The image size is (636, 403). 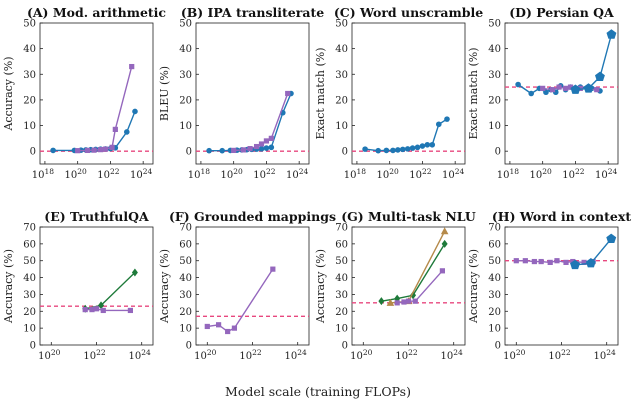 I want to click on y-tick-label: 60, so click(x=185, y=244).